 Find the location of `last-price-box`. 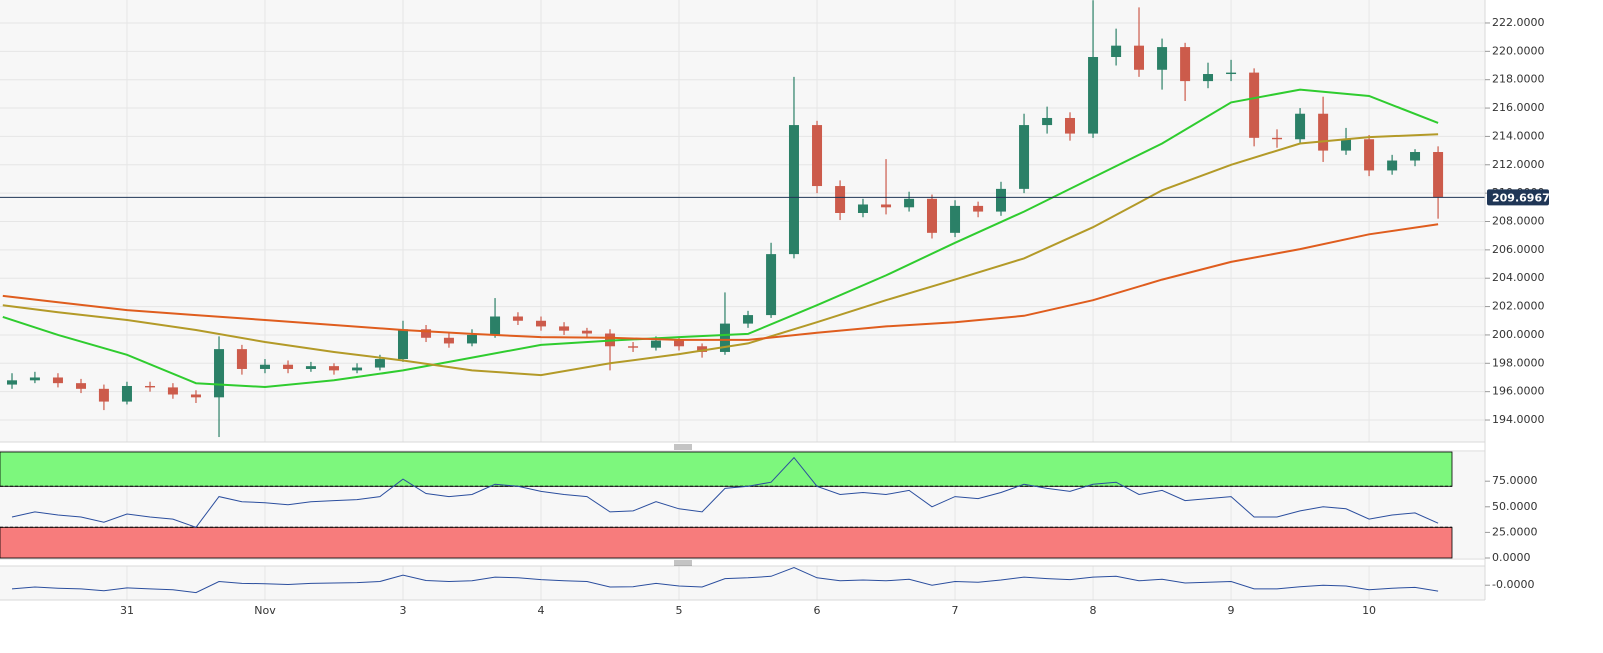

last-price-box is located at coordinates (1518, 197).